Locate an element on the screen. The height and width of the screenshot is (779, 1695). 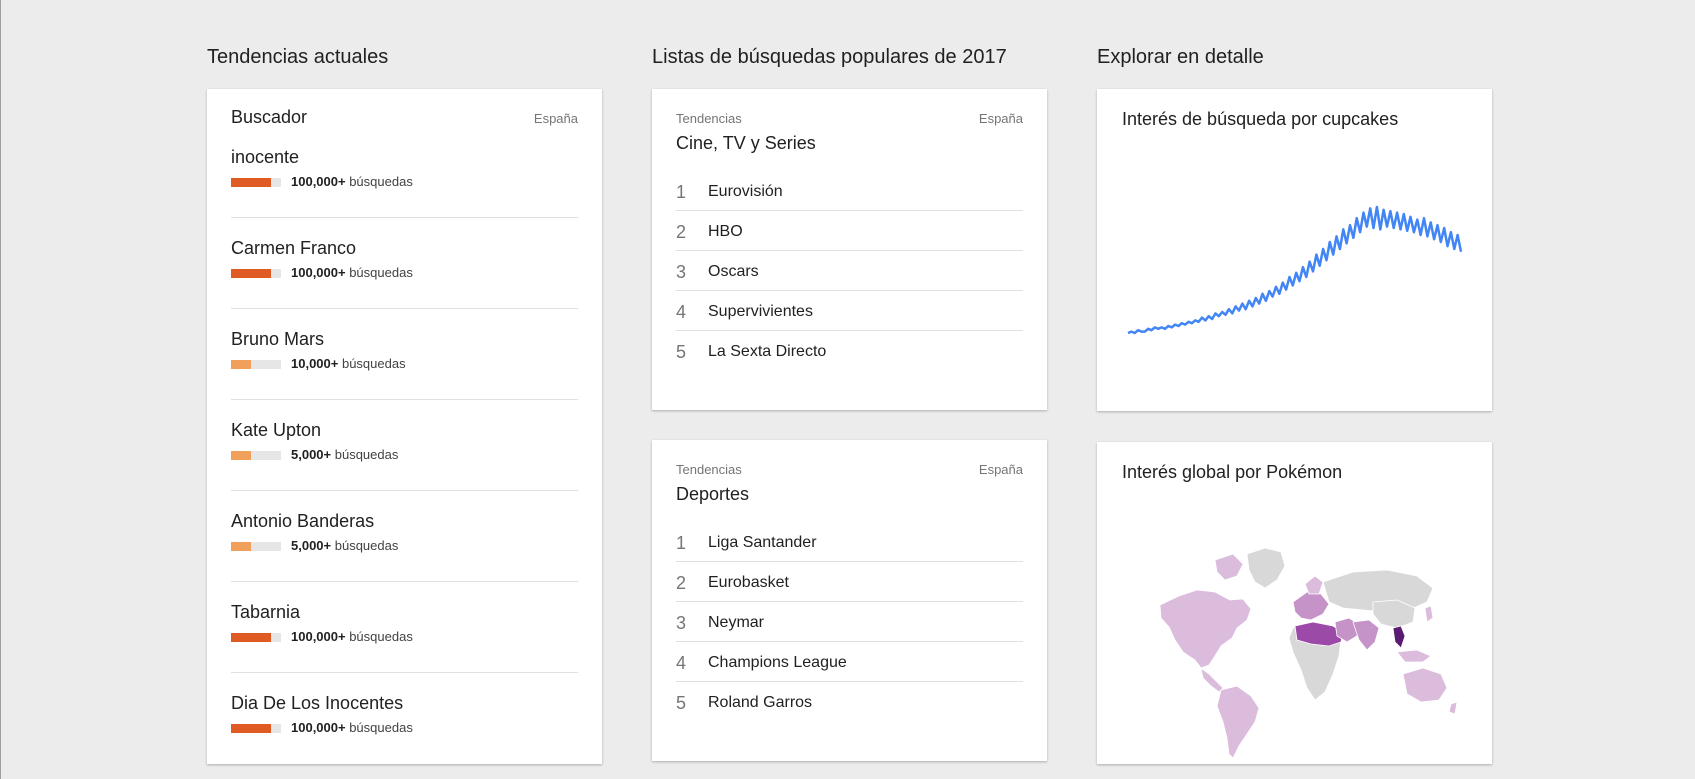
map-region-arctic-islands is located at coordinates (1229, 567).